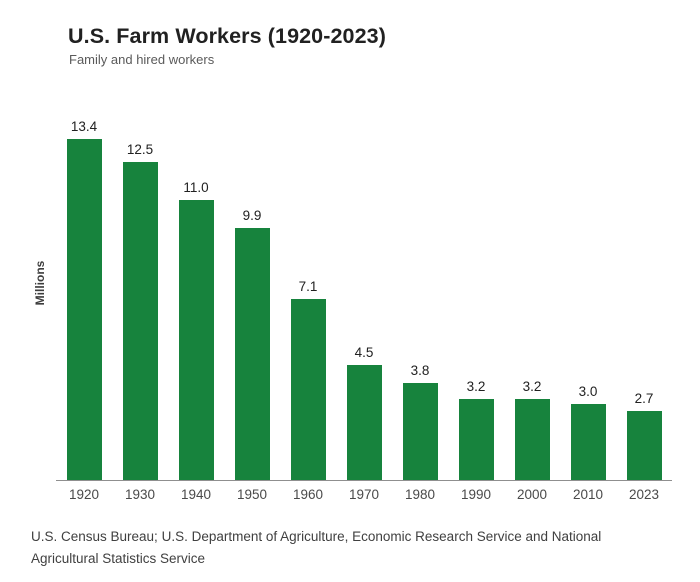 The image size is (700, 582). Describe the element at coordinates (364, 352) in the screenshot. I see `bar-value-label: 4.5` at that location.